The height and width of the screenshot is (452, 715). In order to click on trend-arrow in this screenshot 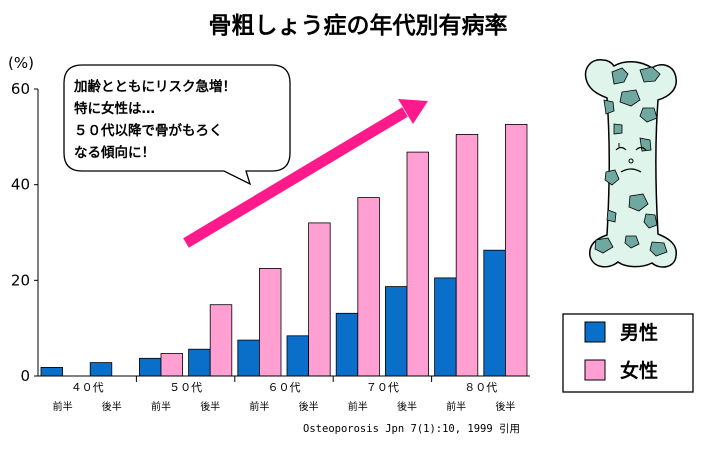, I will do `click(305, 173)`.